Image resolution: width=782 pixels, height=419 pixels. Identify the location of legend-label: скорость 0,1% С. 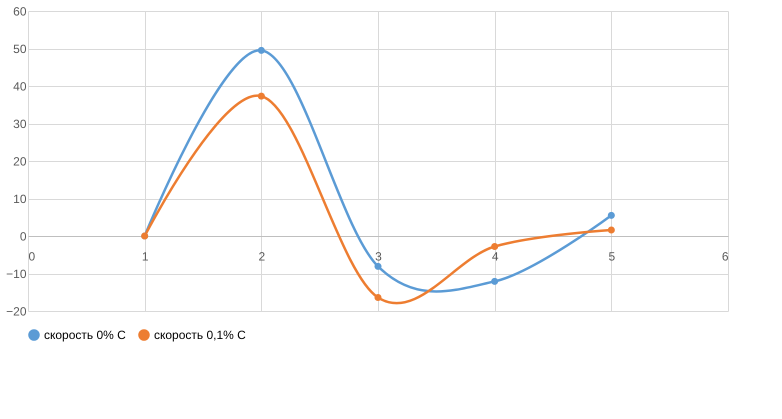
(200, 335).